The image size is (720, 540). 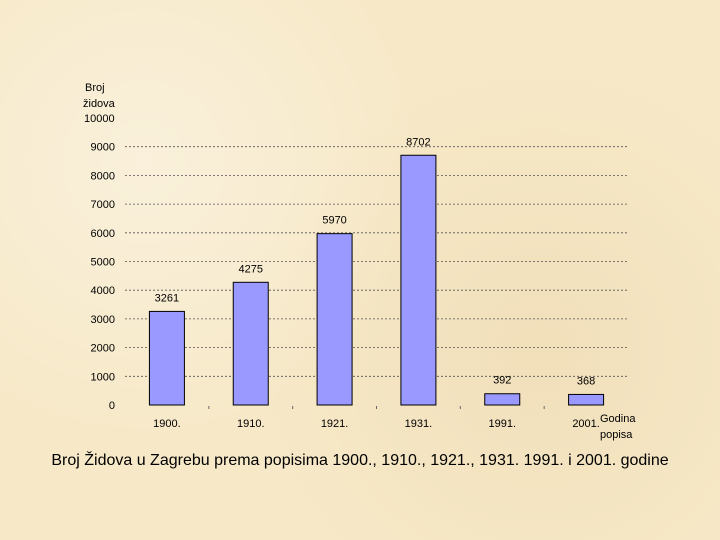 What do you see at coordinates (586, 381) in the screenshot?
I see `data-label: 368` at bounding box center [586, 381].